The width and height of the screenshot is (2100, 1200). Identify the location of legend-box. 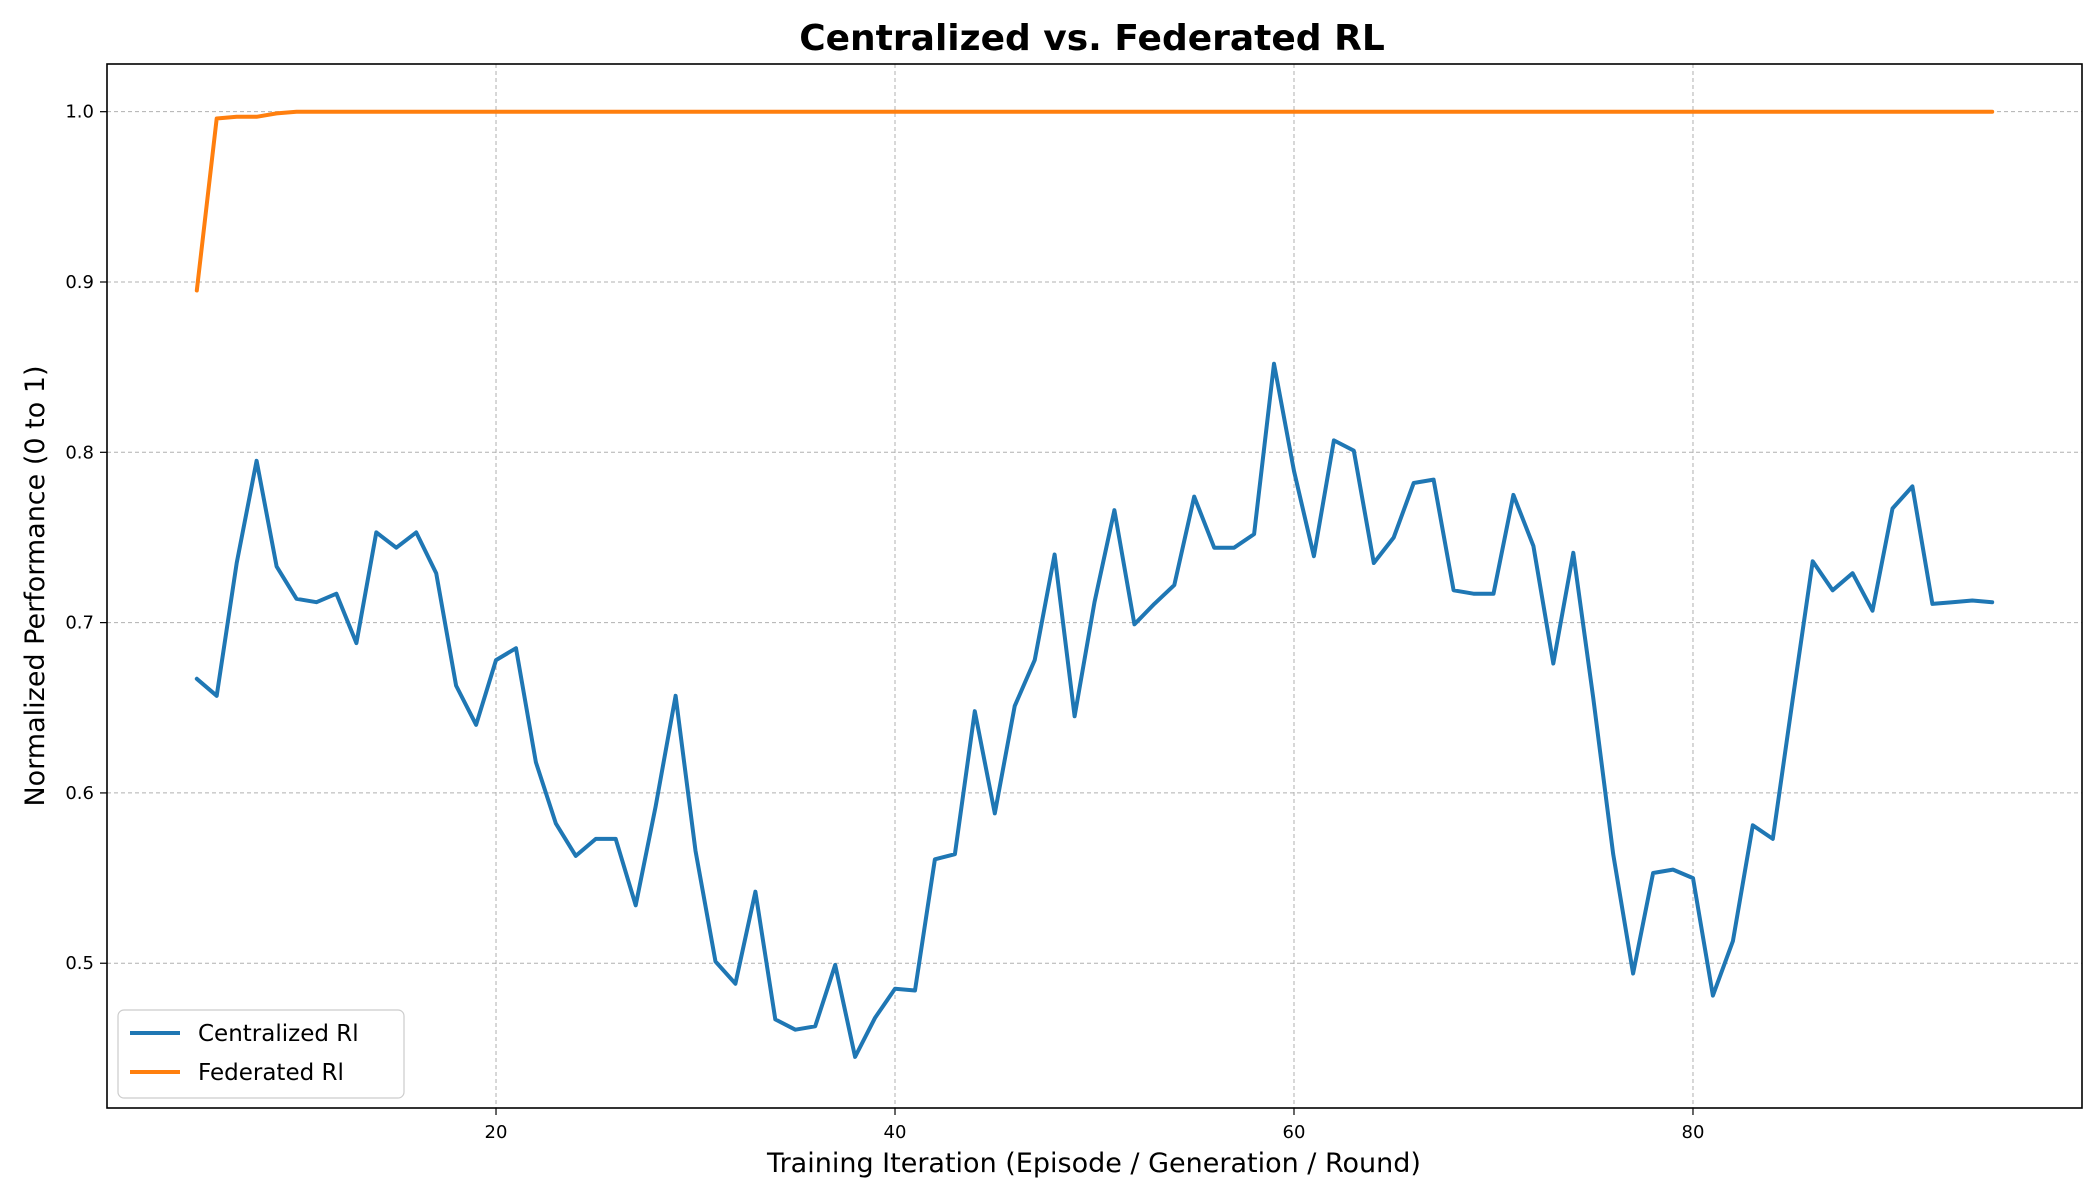
(261, 1054).